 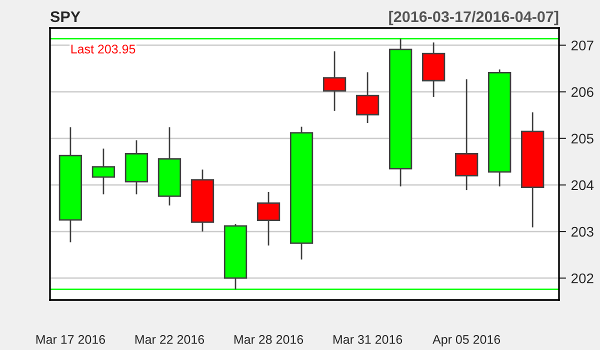 I want to click on x-tick-label: Mar 17 2016, so click(x=71, y=339).